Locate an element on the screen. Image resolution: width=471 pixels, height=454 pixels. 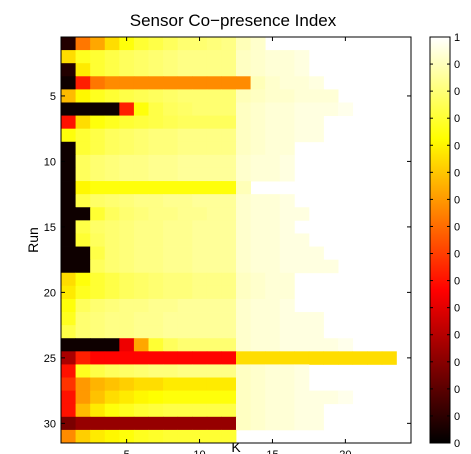
x-tick-label: 10 is located at coordinates (199, 451).